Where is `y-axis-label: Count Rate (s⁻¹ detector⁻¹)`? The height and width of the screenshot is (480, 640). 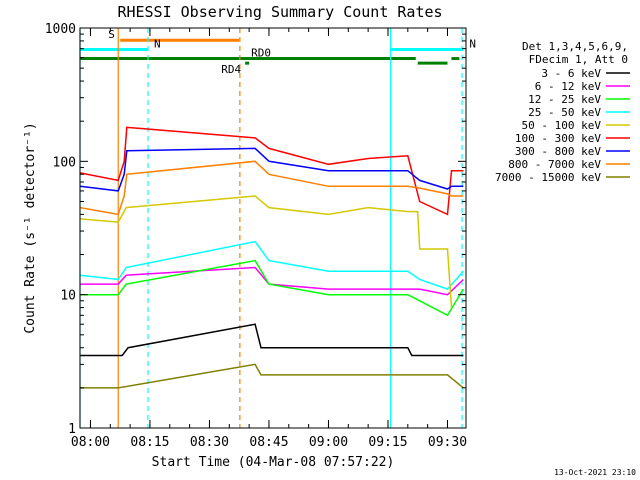
y-axis-label: Count Rate (s⁻¹ detector⁻¹) is located at coordinates (30, 227).